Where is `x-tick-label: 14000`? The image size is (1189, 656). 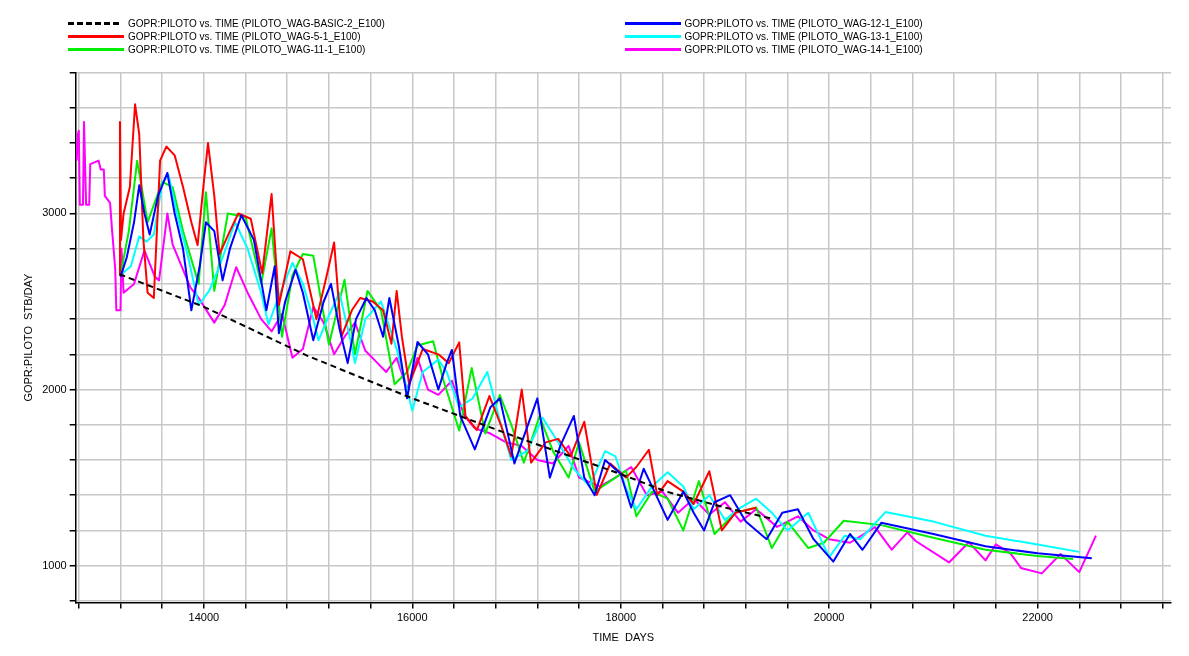
x-tick-label: 14000 is located at coordinates (204, 617).